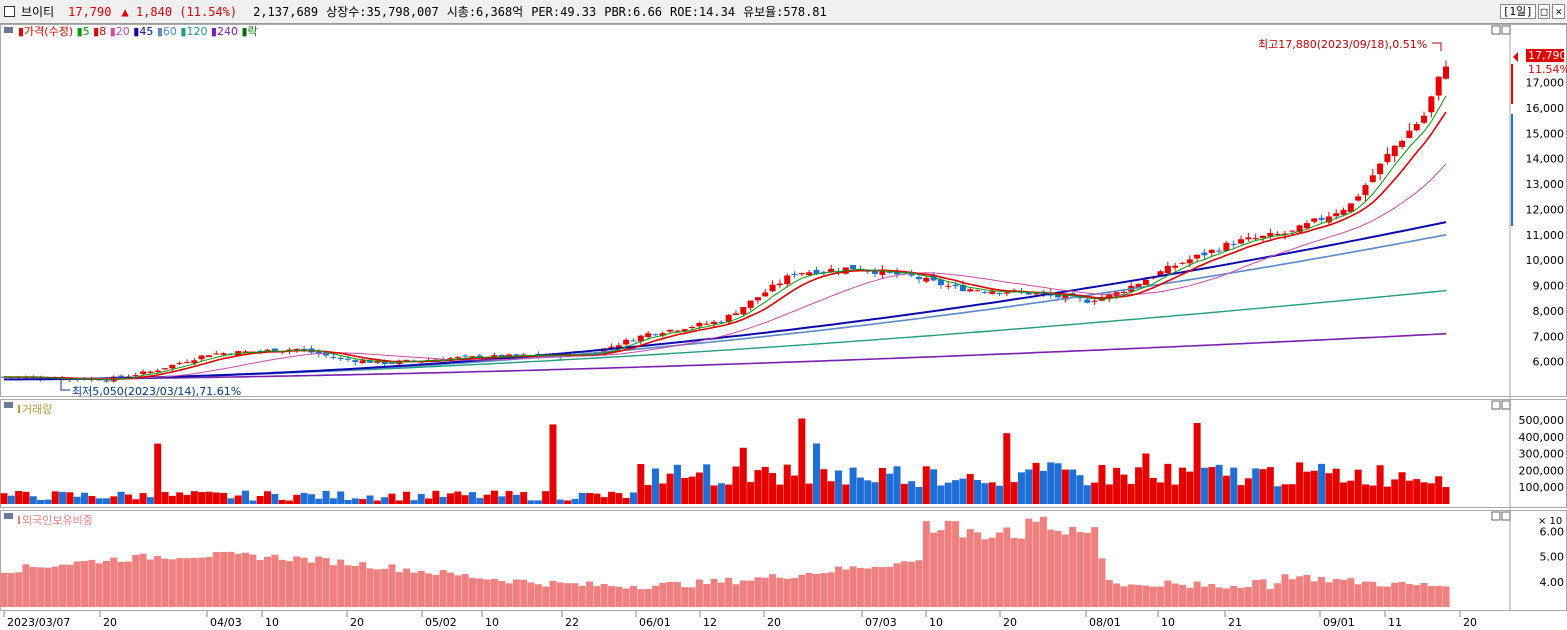 The image size is (1567, 630). What do you see at coordinates (165, 31) in the screenshot?
I see `legend-item: ▮60` at bounding box center [165, 31].